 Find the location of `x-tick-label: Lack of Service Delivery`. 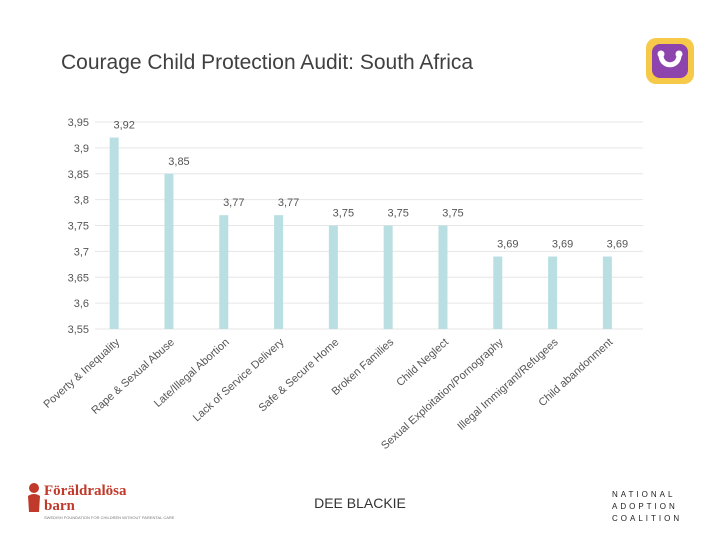

x-tick-label: Lack of Service Delivery is located at coordinates (239, 380).